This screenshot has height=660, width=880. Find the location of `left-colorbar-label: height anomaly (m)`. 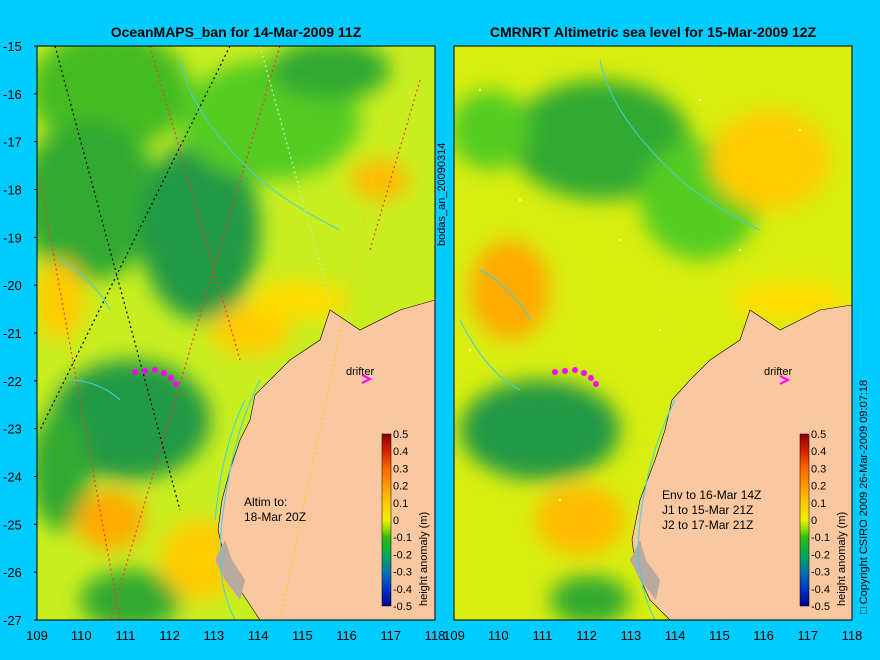

left-colorbar-label: height anomaly (m) is located at coordinates (424, 558).